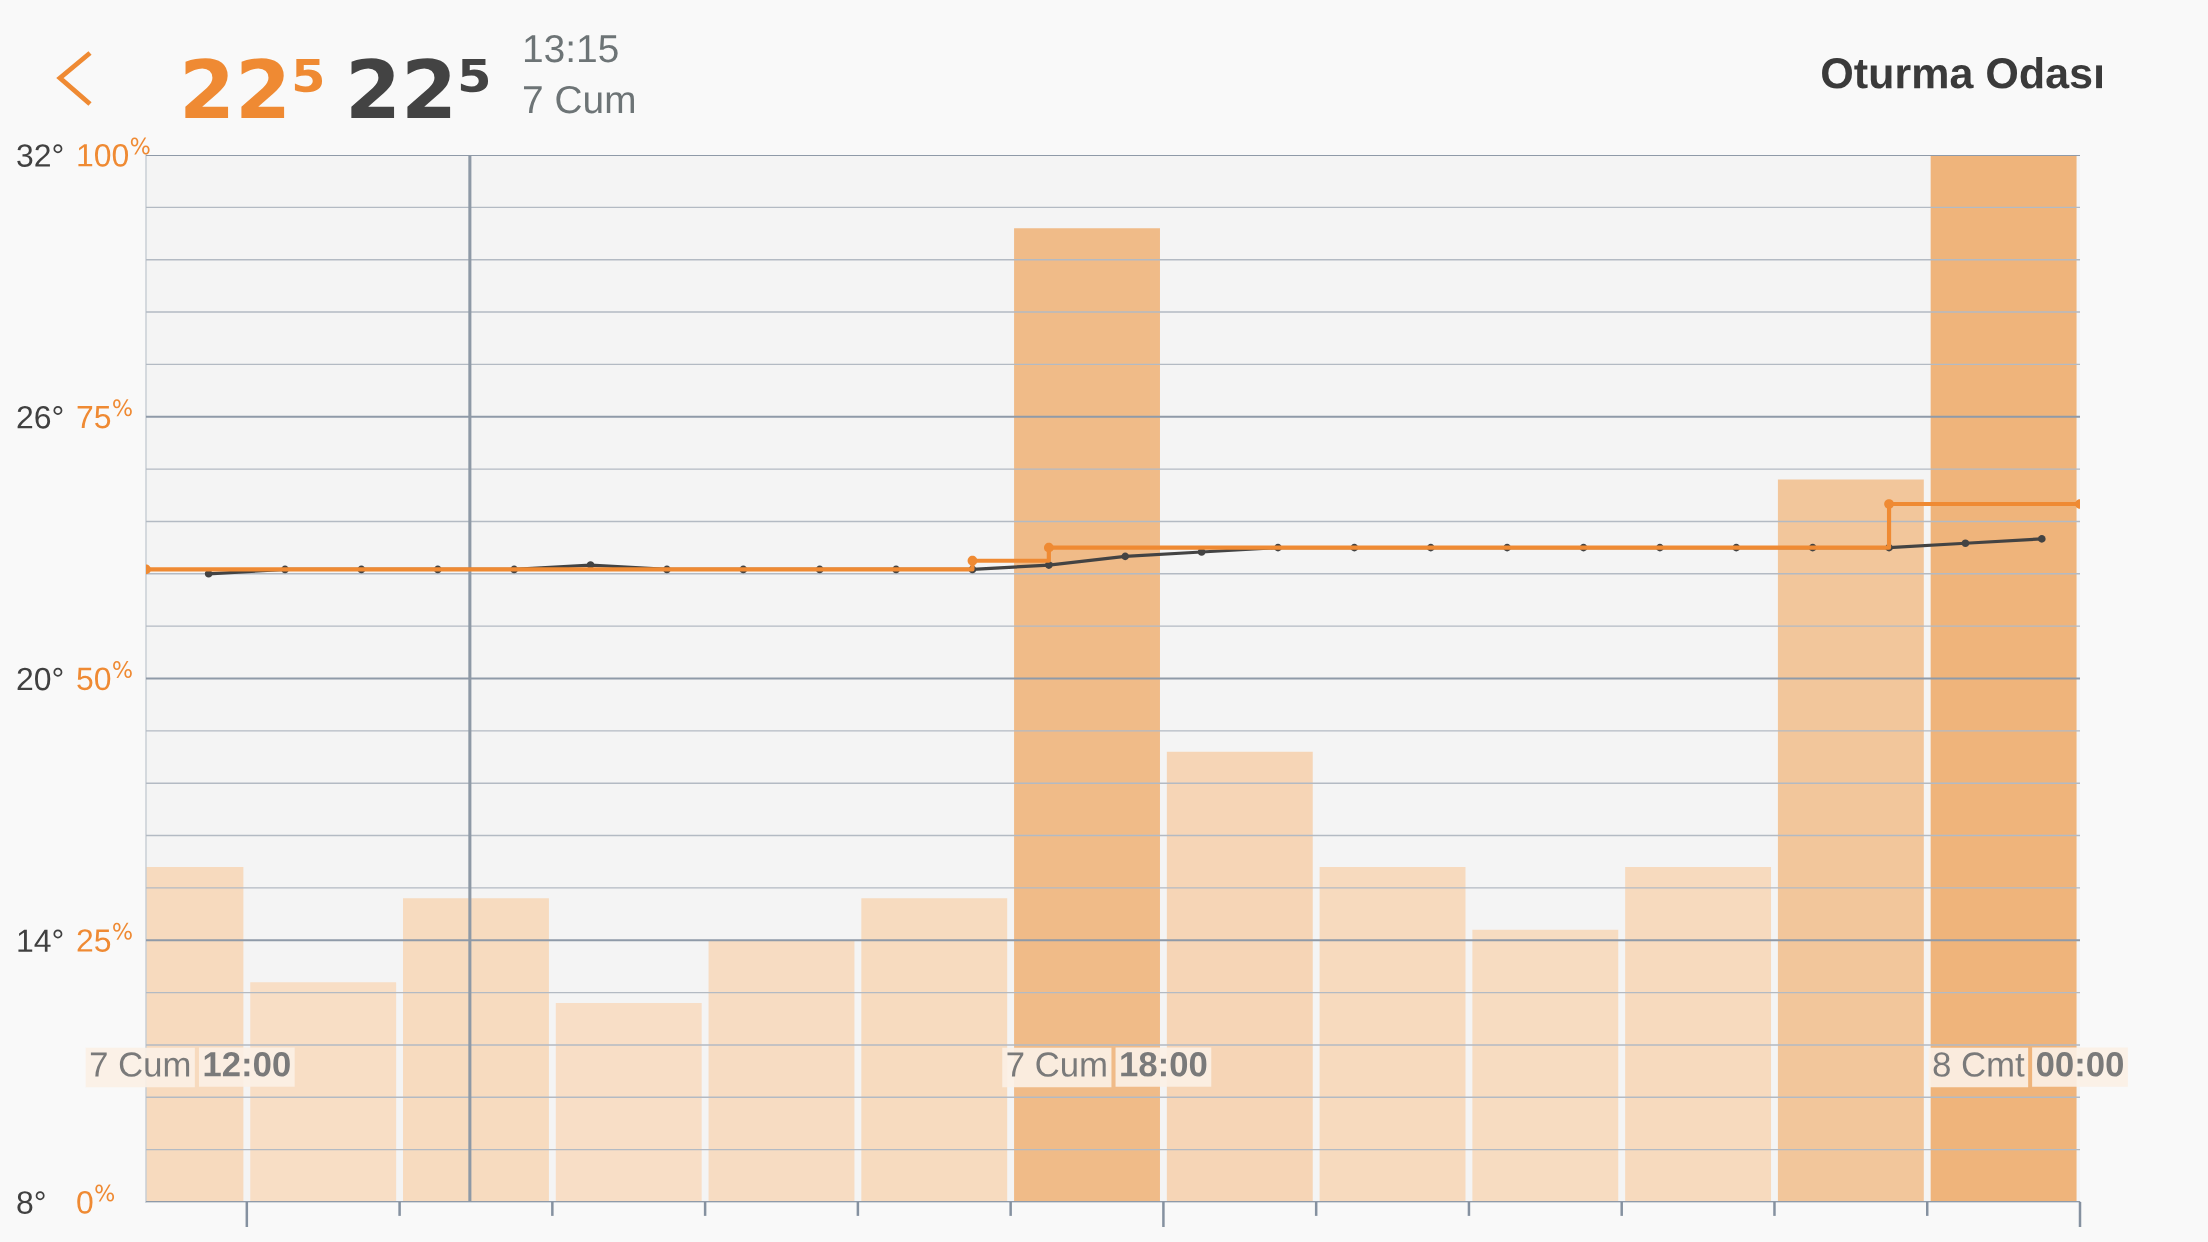 The width and height of the screenshot is (2208, 1242). I want to click on y-tick-label: 8°, so click(31, 1202).